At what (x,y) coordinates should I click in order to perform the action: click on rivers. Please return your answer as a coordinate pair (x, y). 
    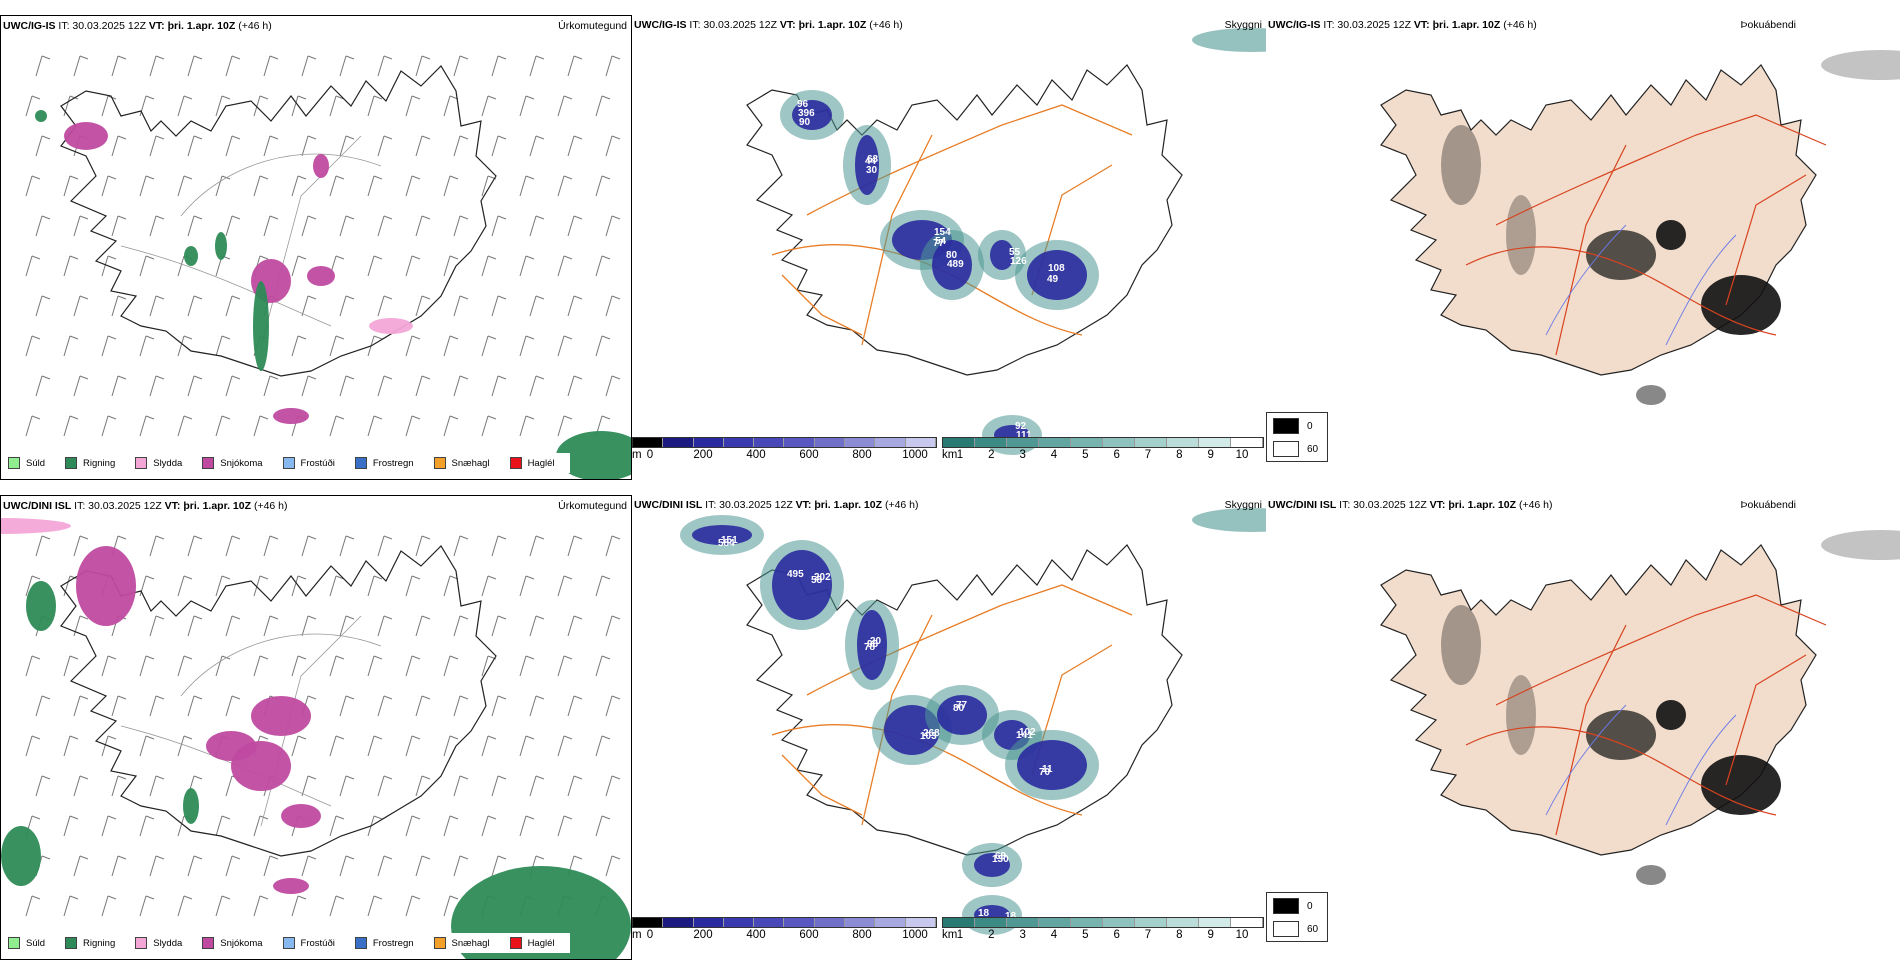
    Looking at the image, I should click on (1641, 285).